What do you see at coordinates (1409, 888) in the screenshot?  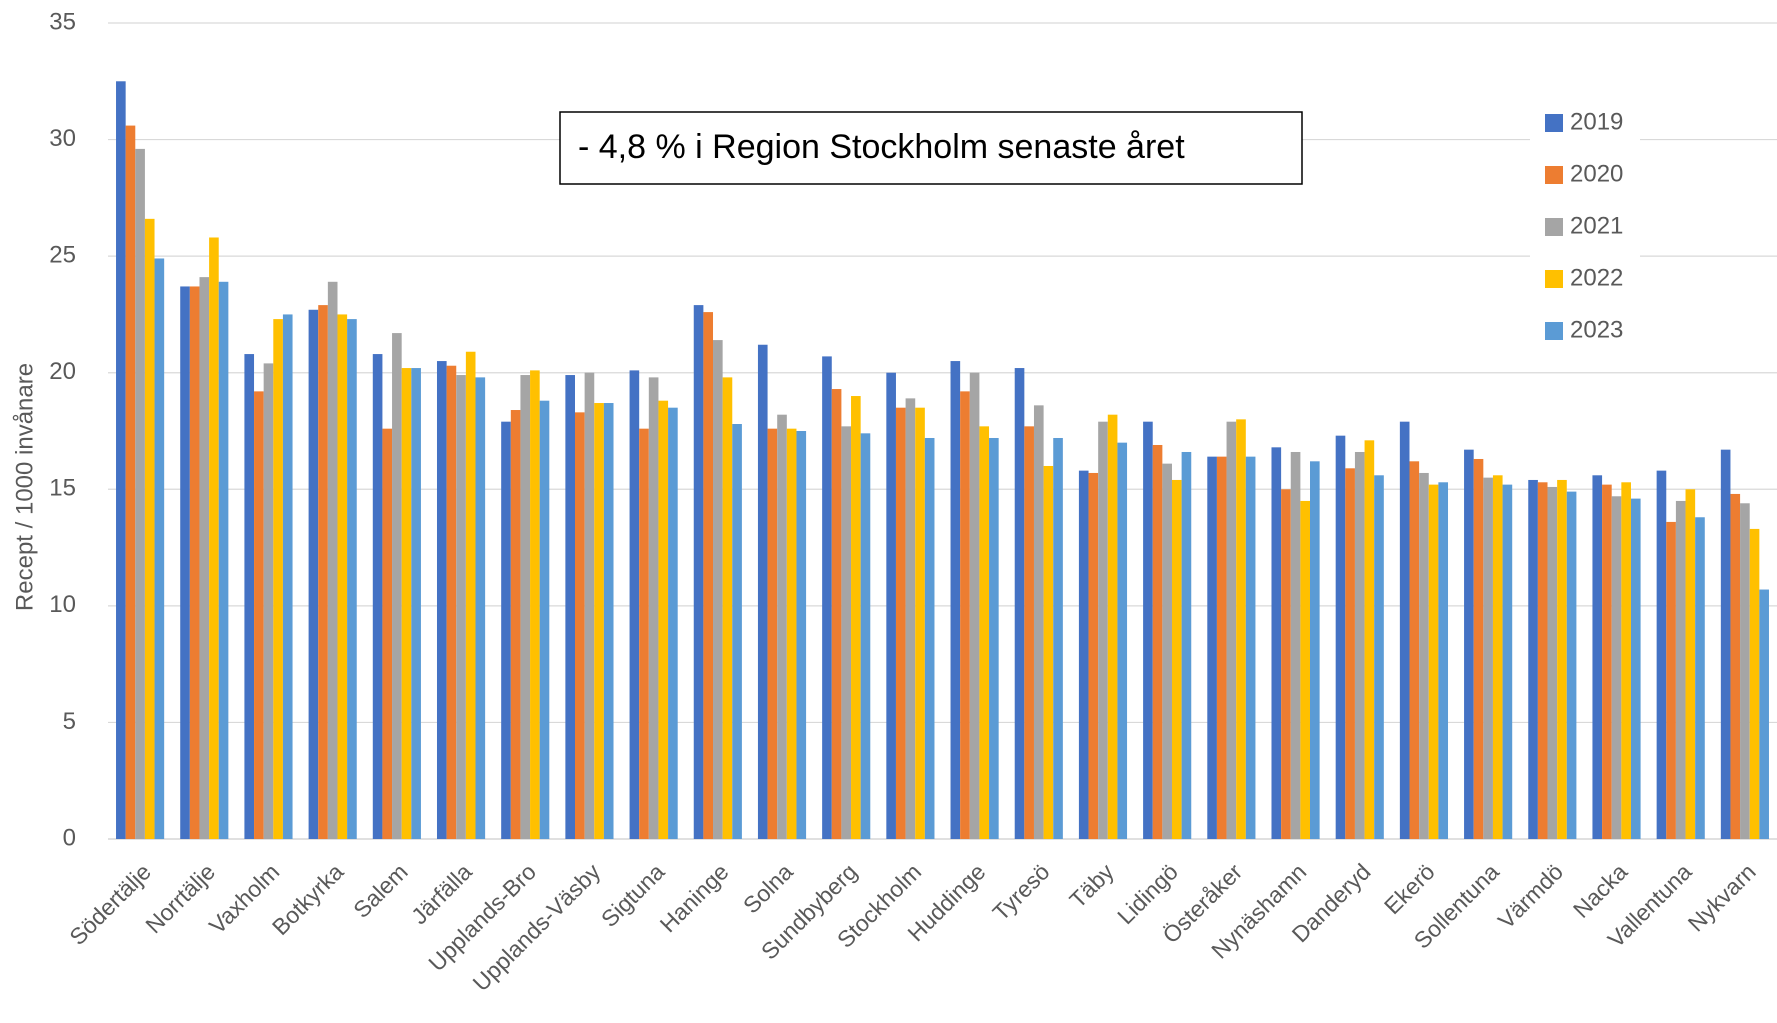 I see `x-tick-label: Ekerö` at bounding box center [1409, 888].